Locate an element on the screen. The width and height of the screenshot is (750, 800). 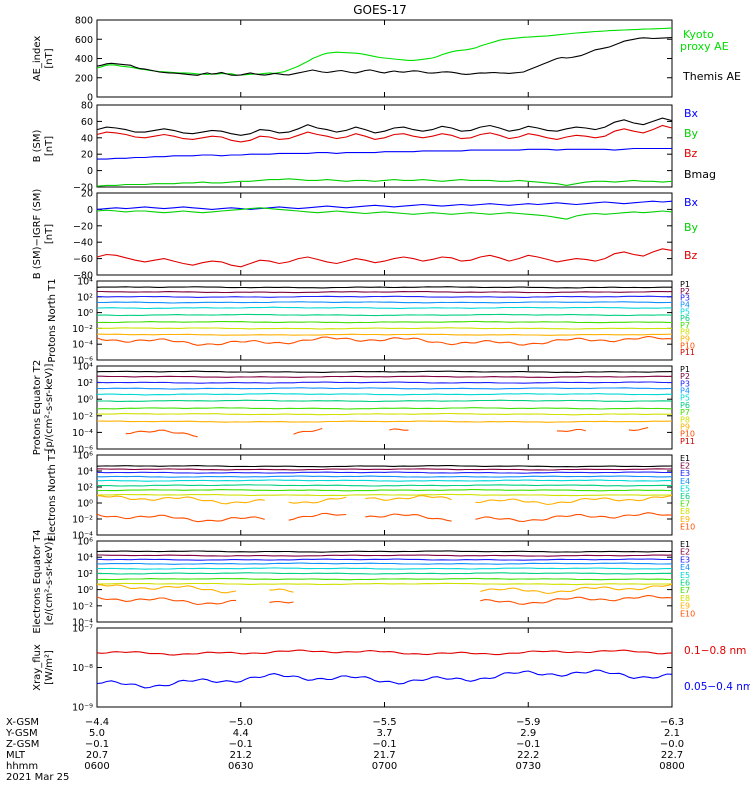
y-axis-label: Electrons Equator T4[e/(cm²-s-sr-keV)] is located at coordinates (43, 581).